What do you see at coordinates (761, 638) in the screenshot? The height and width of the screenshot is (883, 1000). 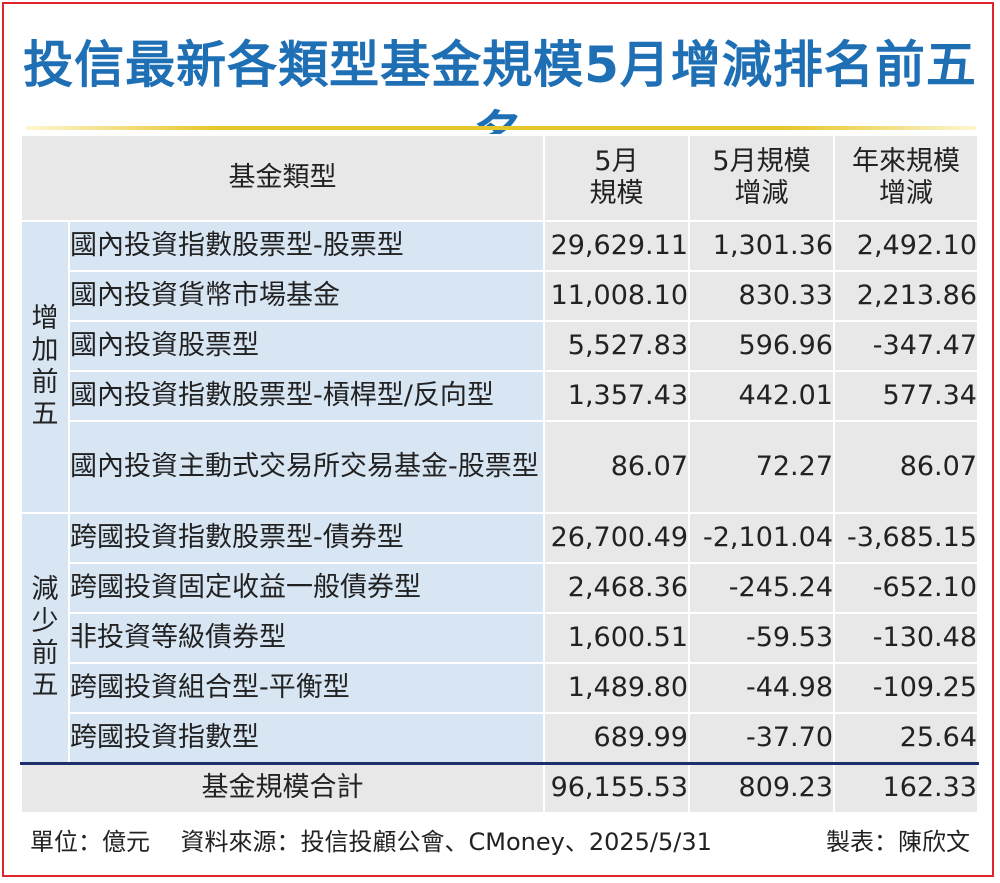 I see `may-change-value: -59.53` at bounding box center [761, 638].